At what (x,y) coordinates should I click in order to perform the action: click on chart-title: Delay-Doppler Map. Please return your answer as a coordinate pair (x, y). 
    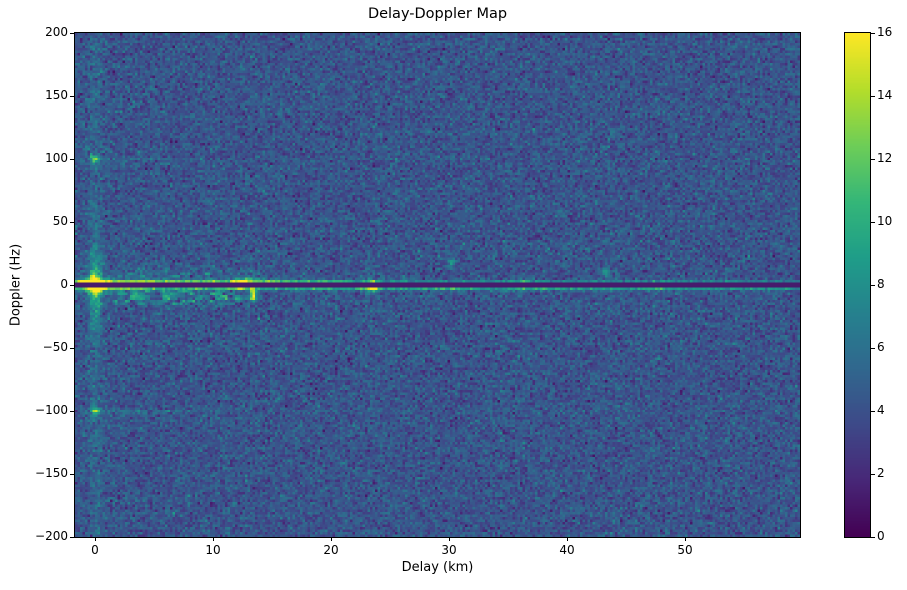
    Looking at the image, I should click on (437, 14).